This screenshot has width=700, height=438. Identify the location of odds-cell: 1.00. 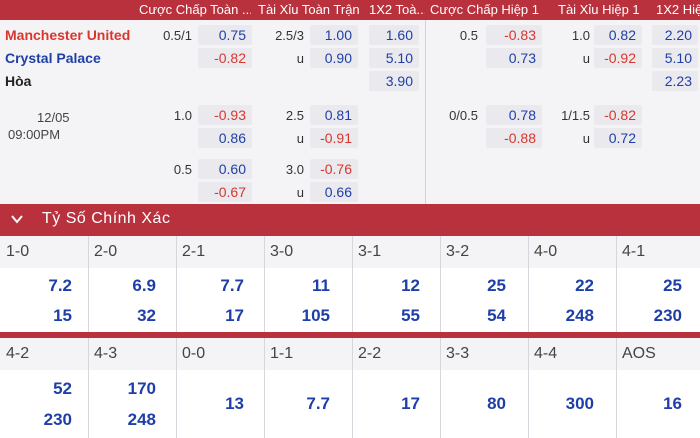
(334, 35).